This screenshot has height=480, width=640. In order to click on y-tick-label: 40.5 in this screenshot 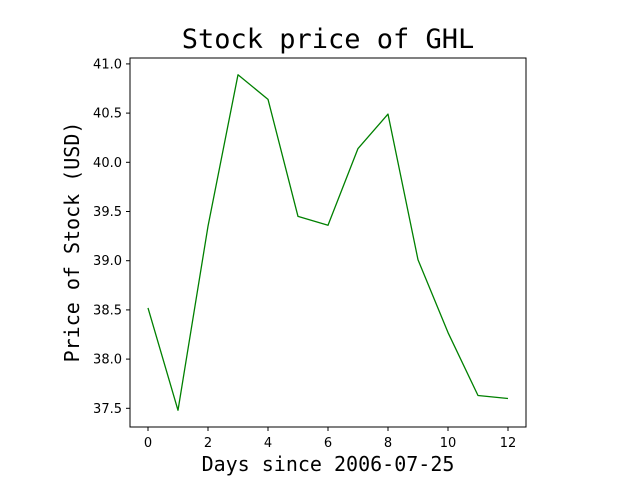, I will do `click(107, 114)`.